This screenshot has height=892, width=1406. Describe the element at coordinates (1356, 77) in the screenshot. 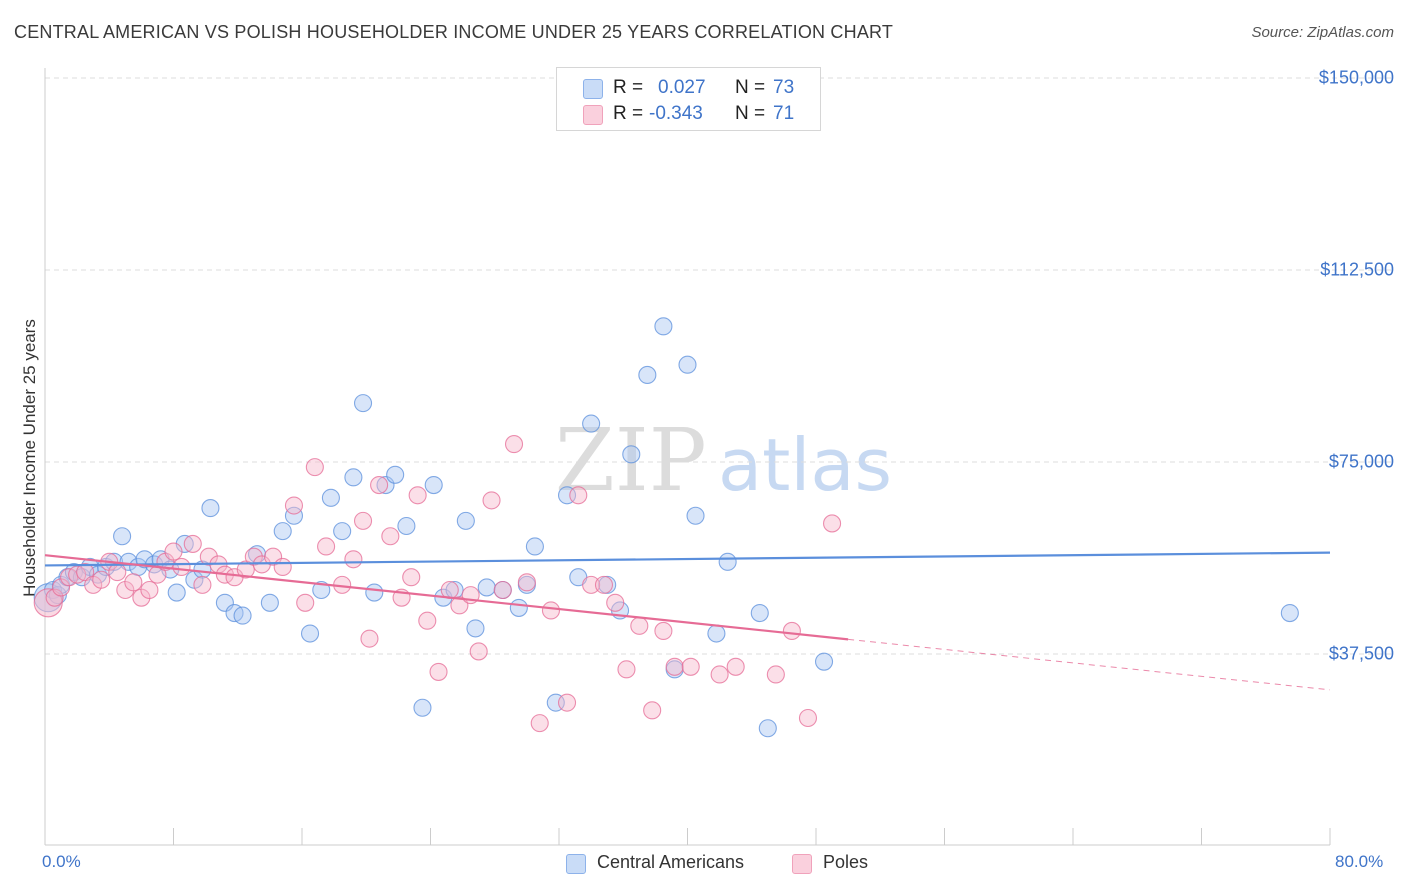

I see `y-tick-label: $150,000` at that location.